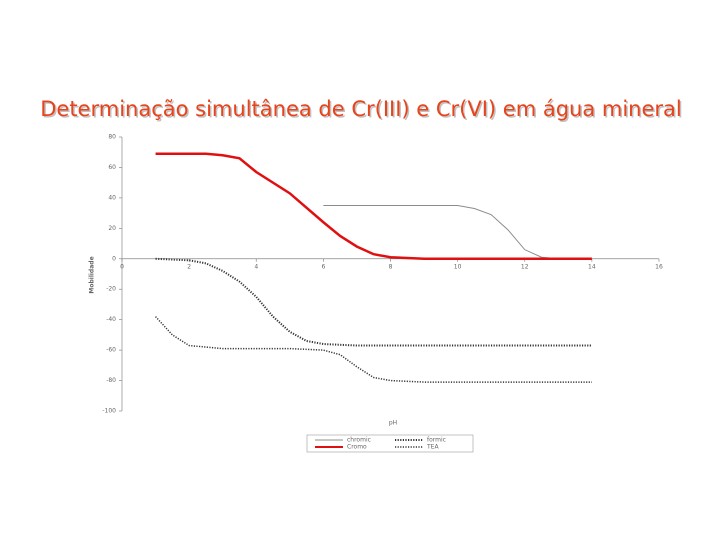 Image resolution: width=720 pixels, height=540 pixels. What do you see at coordinates (393, 423) in the screenshot?
I see `x-axis-label: pH` at bounding box center [393, 423].